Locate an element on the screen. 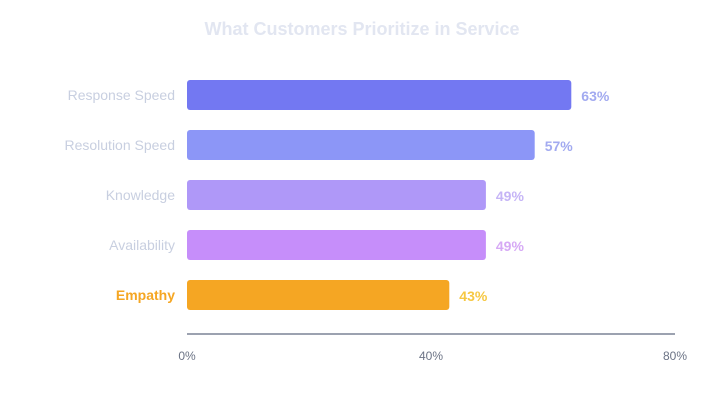  category-label: Response Speed is located at coordinates (121, 95).